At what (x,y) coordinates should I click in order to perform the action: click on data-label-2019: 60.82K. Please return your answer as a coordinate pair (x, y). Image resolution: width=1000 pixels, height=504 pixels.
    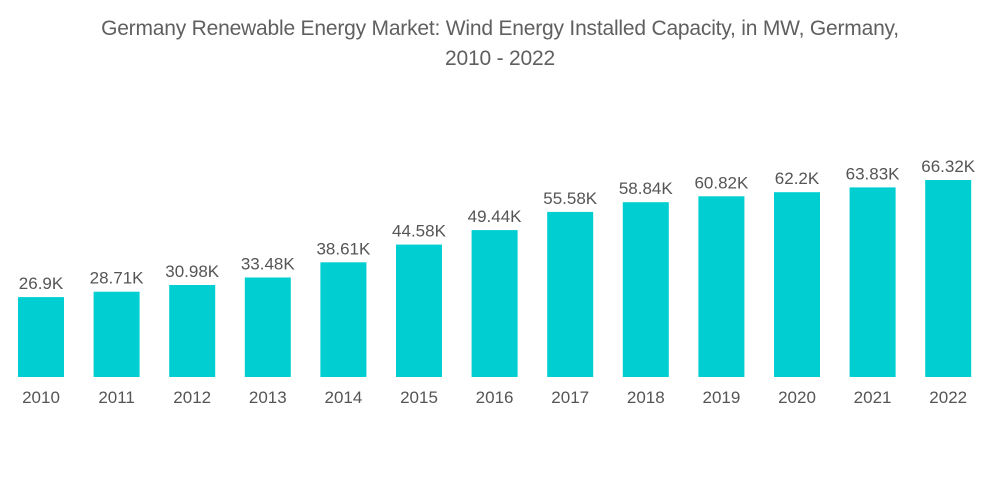
    Looking at the image, I should click on (721, 182).